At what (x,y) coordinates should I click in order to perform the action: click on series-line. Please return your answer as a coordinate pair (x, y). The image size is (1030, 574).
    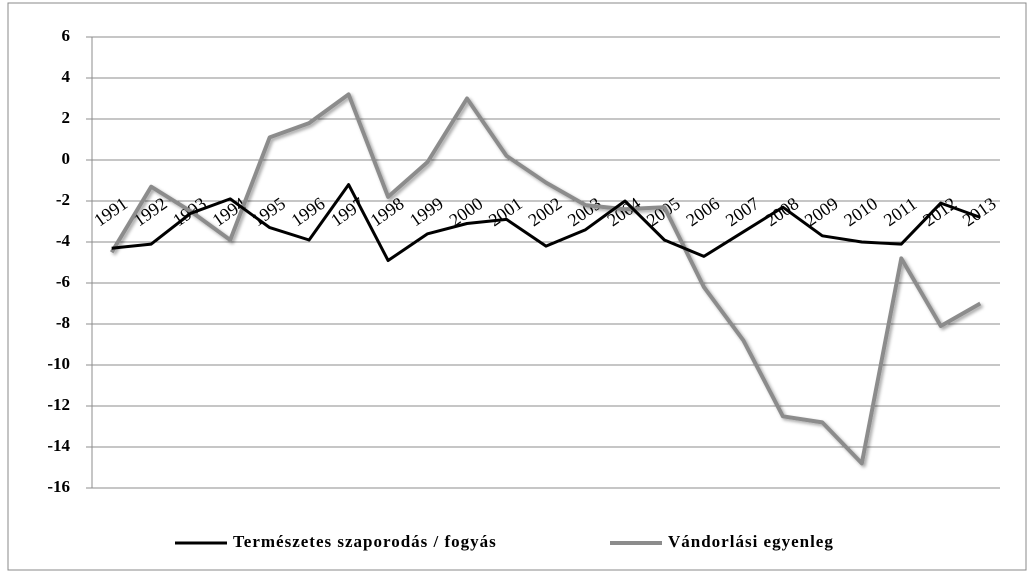
    Looking at the image, I should click on (546, 222).